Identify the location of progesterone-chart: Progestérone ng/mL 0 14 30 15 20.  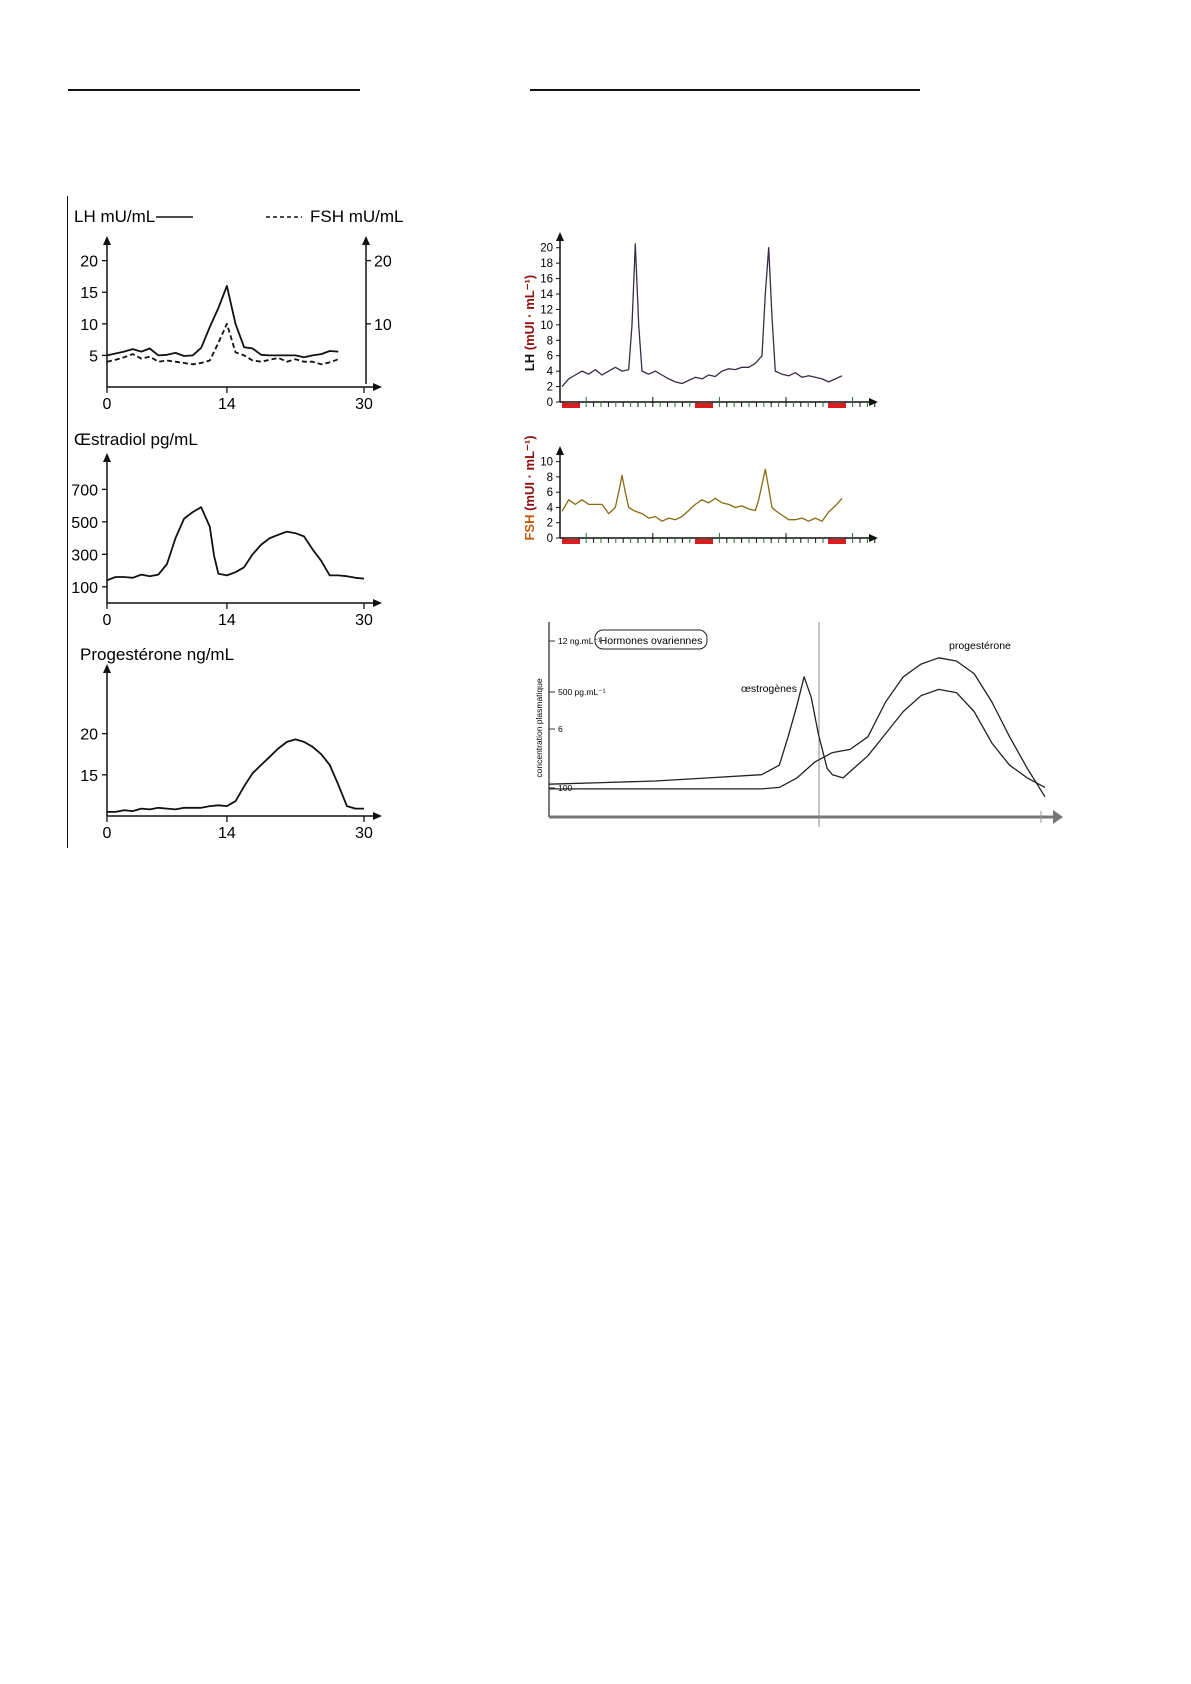
(231, 743).